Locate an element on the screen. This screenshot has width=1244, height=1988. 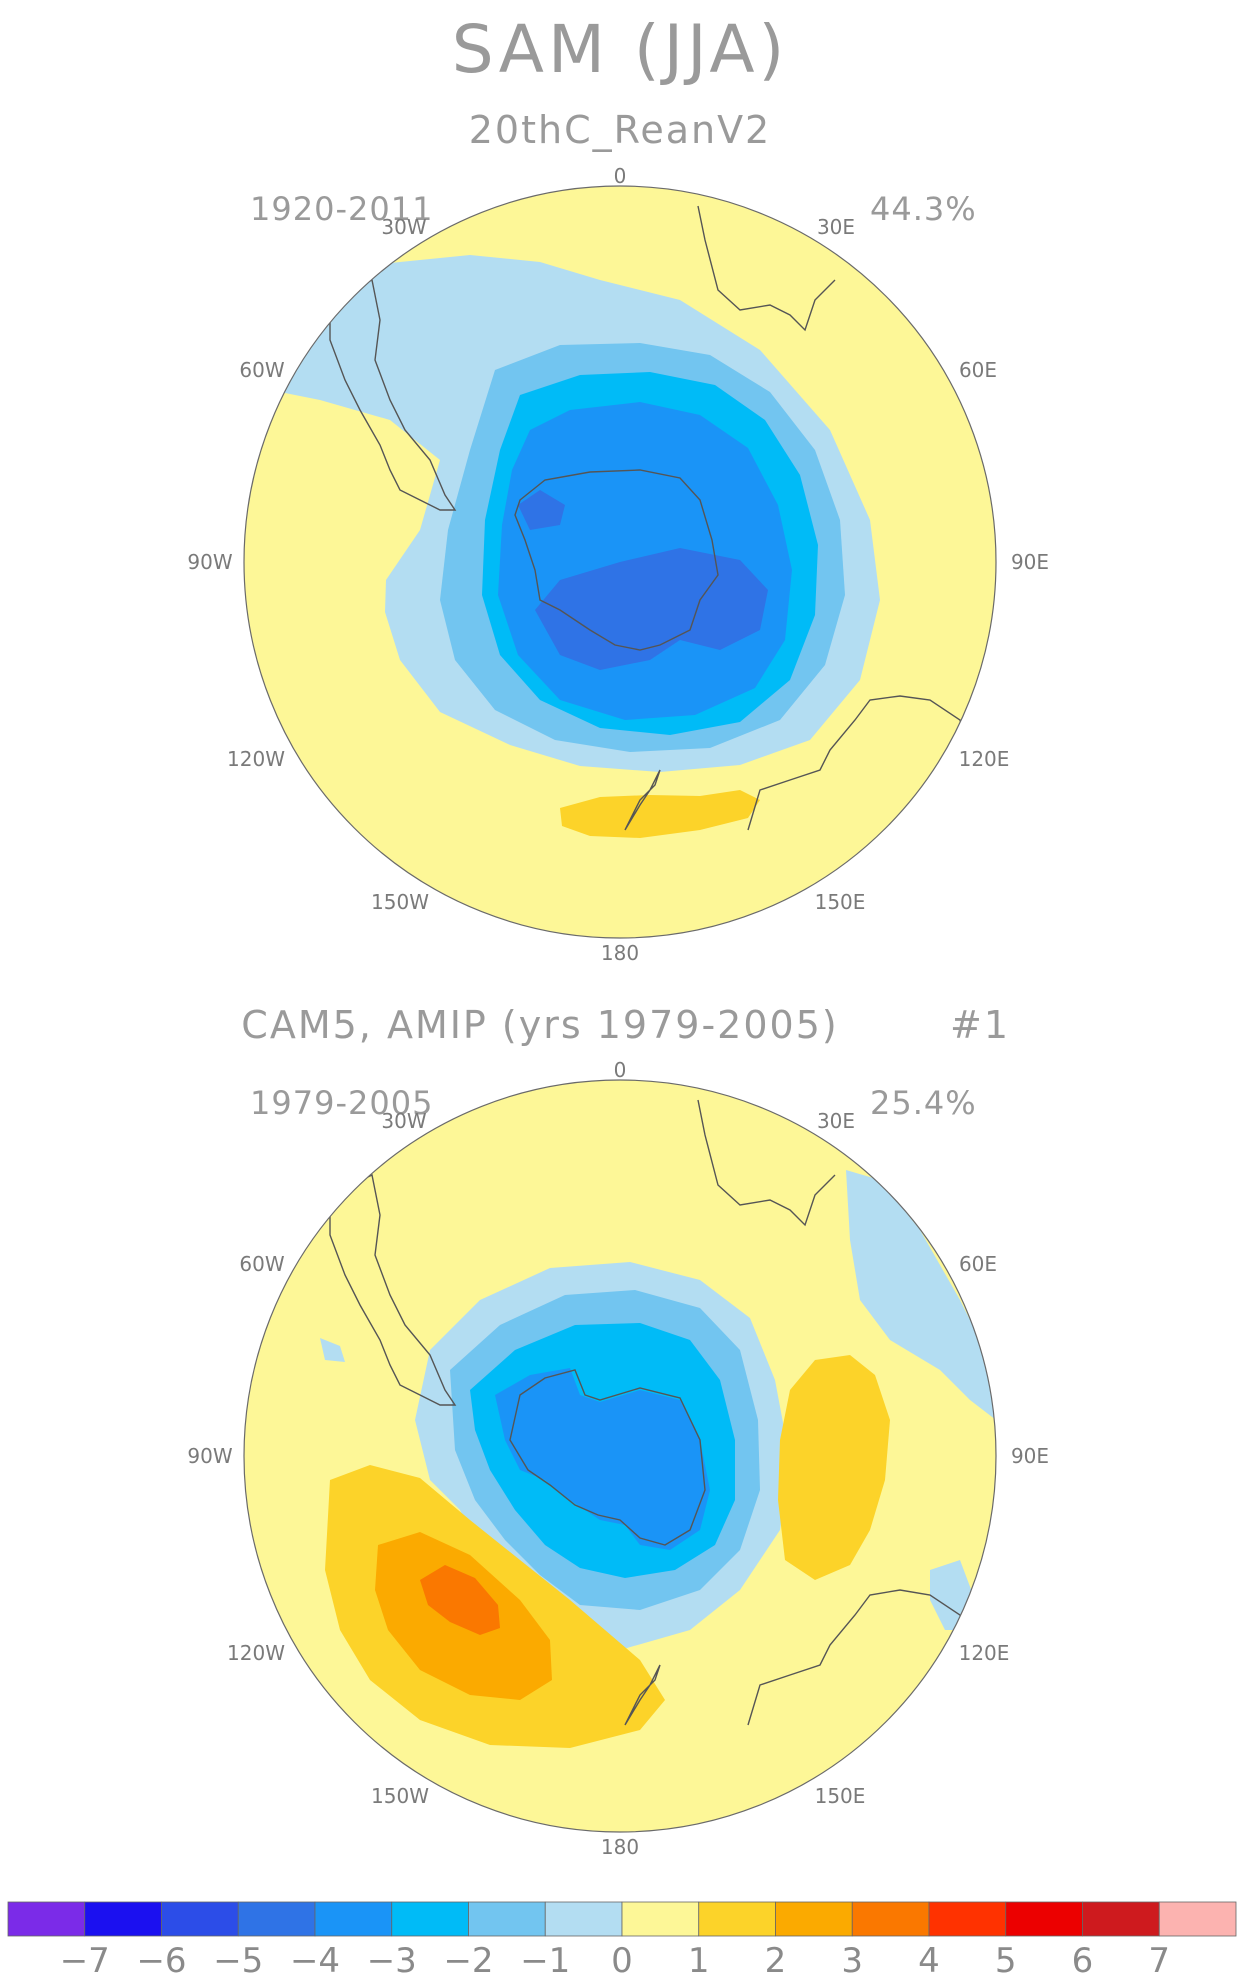
panel2-contour-neg1-small is located at coordinates (332, 1350).